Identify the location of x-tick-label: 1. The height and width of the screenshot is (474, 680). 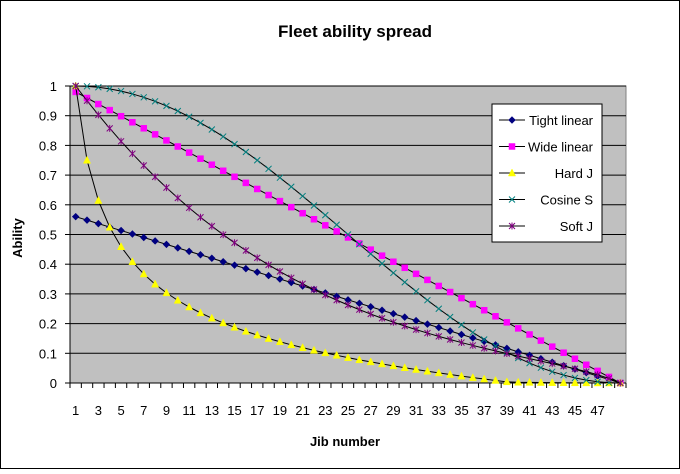
(75, 410).